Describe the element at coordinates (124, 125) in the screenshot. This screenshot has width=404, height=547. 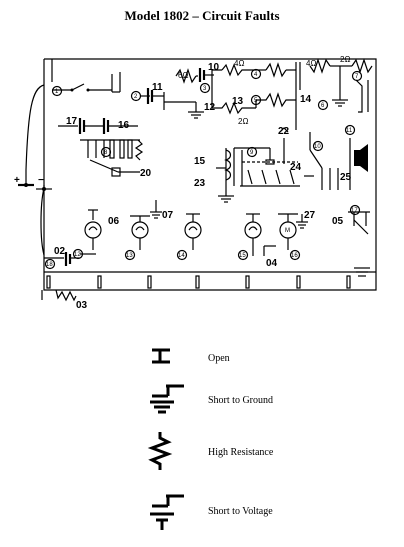
I see `fault-label-16: 16` at that location.